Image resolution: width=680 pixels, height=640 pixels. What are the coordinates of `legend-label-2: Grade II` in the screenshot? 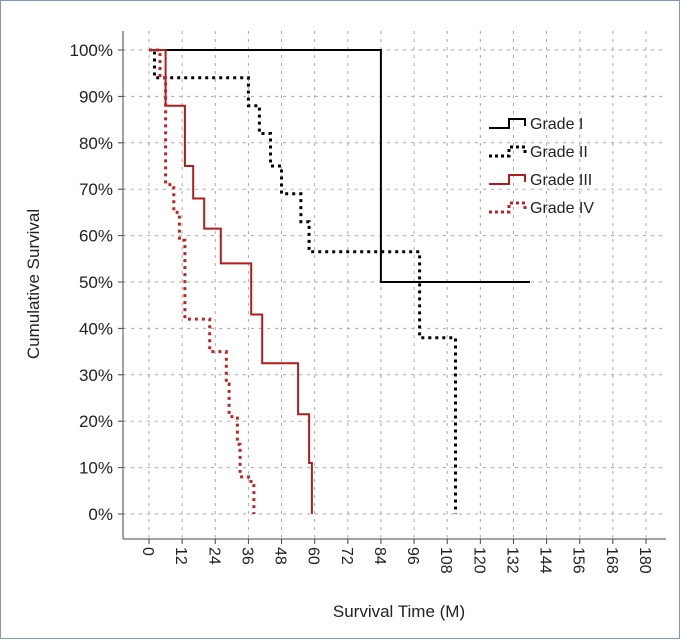 It's located at (559, 152).